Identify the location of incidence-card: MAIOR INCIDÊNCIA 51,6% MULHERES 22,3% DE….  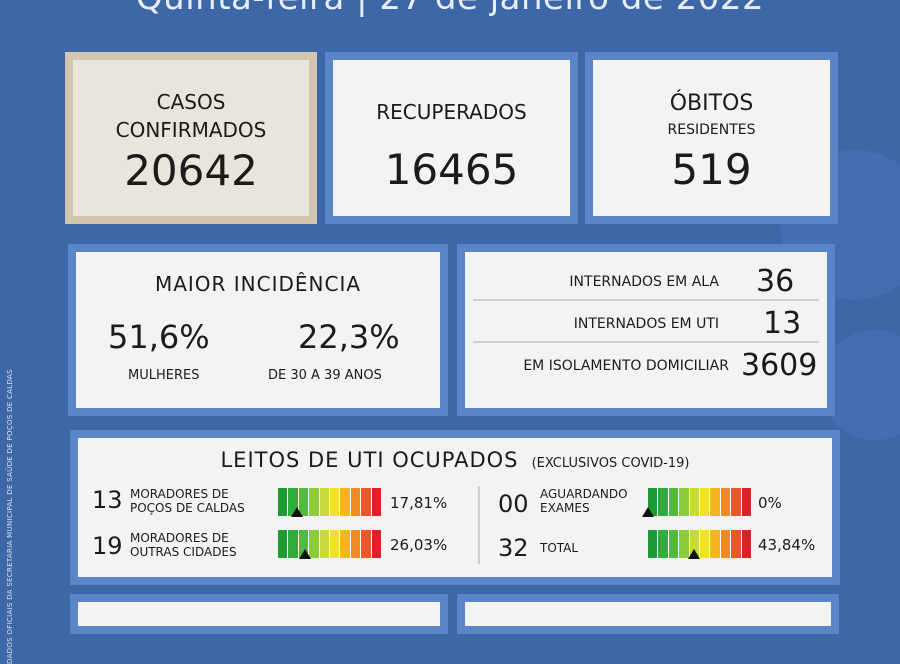
(258, 330).